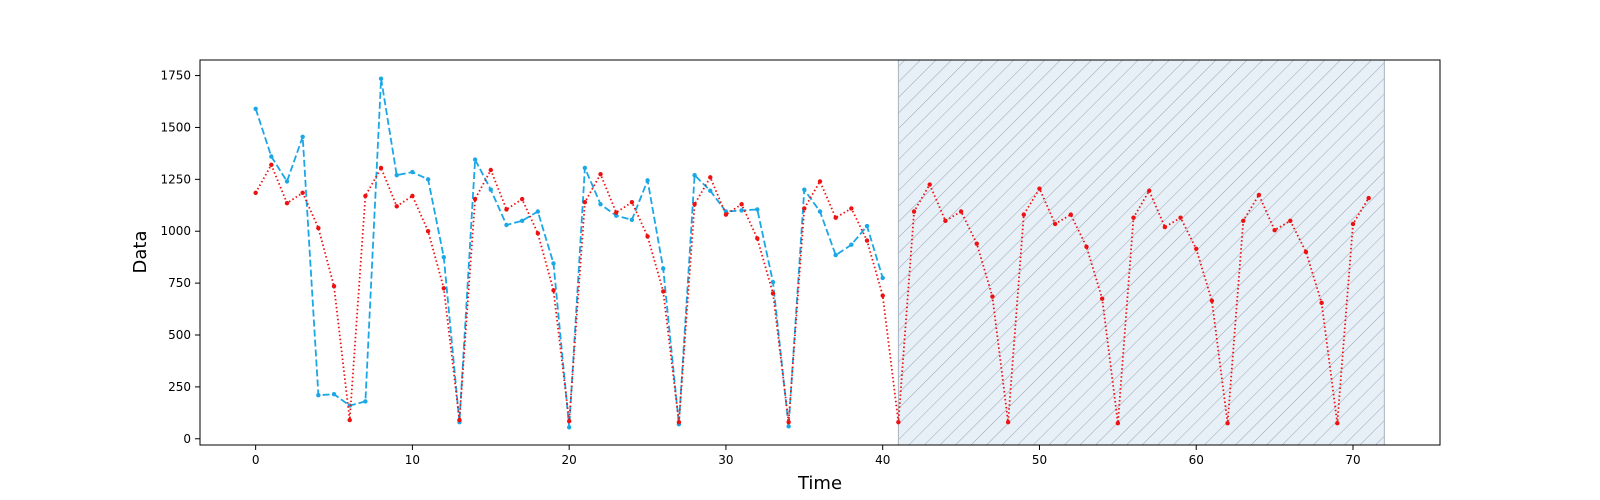  I want to click on y-tick-label: 1250, so click(175, 179).